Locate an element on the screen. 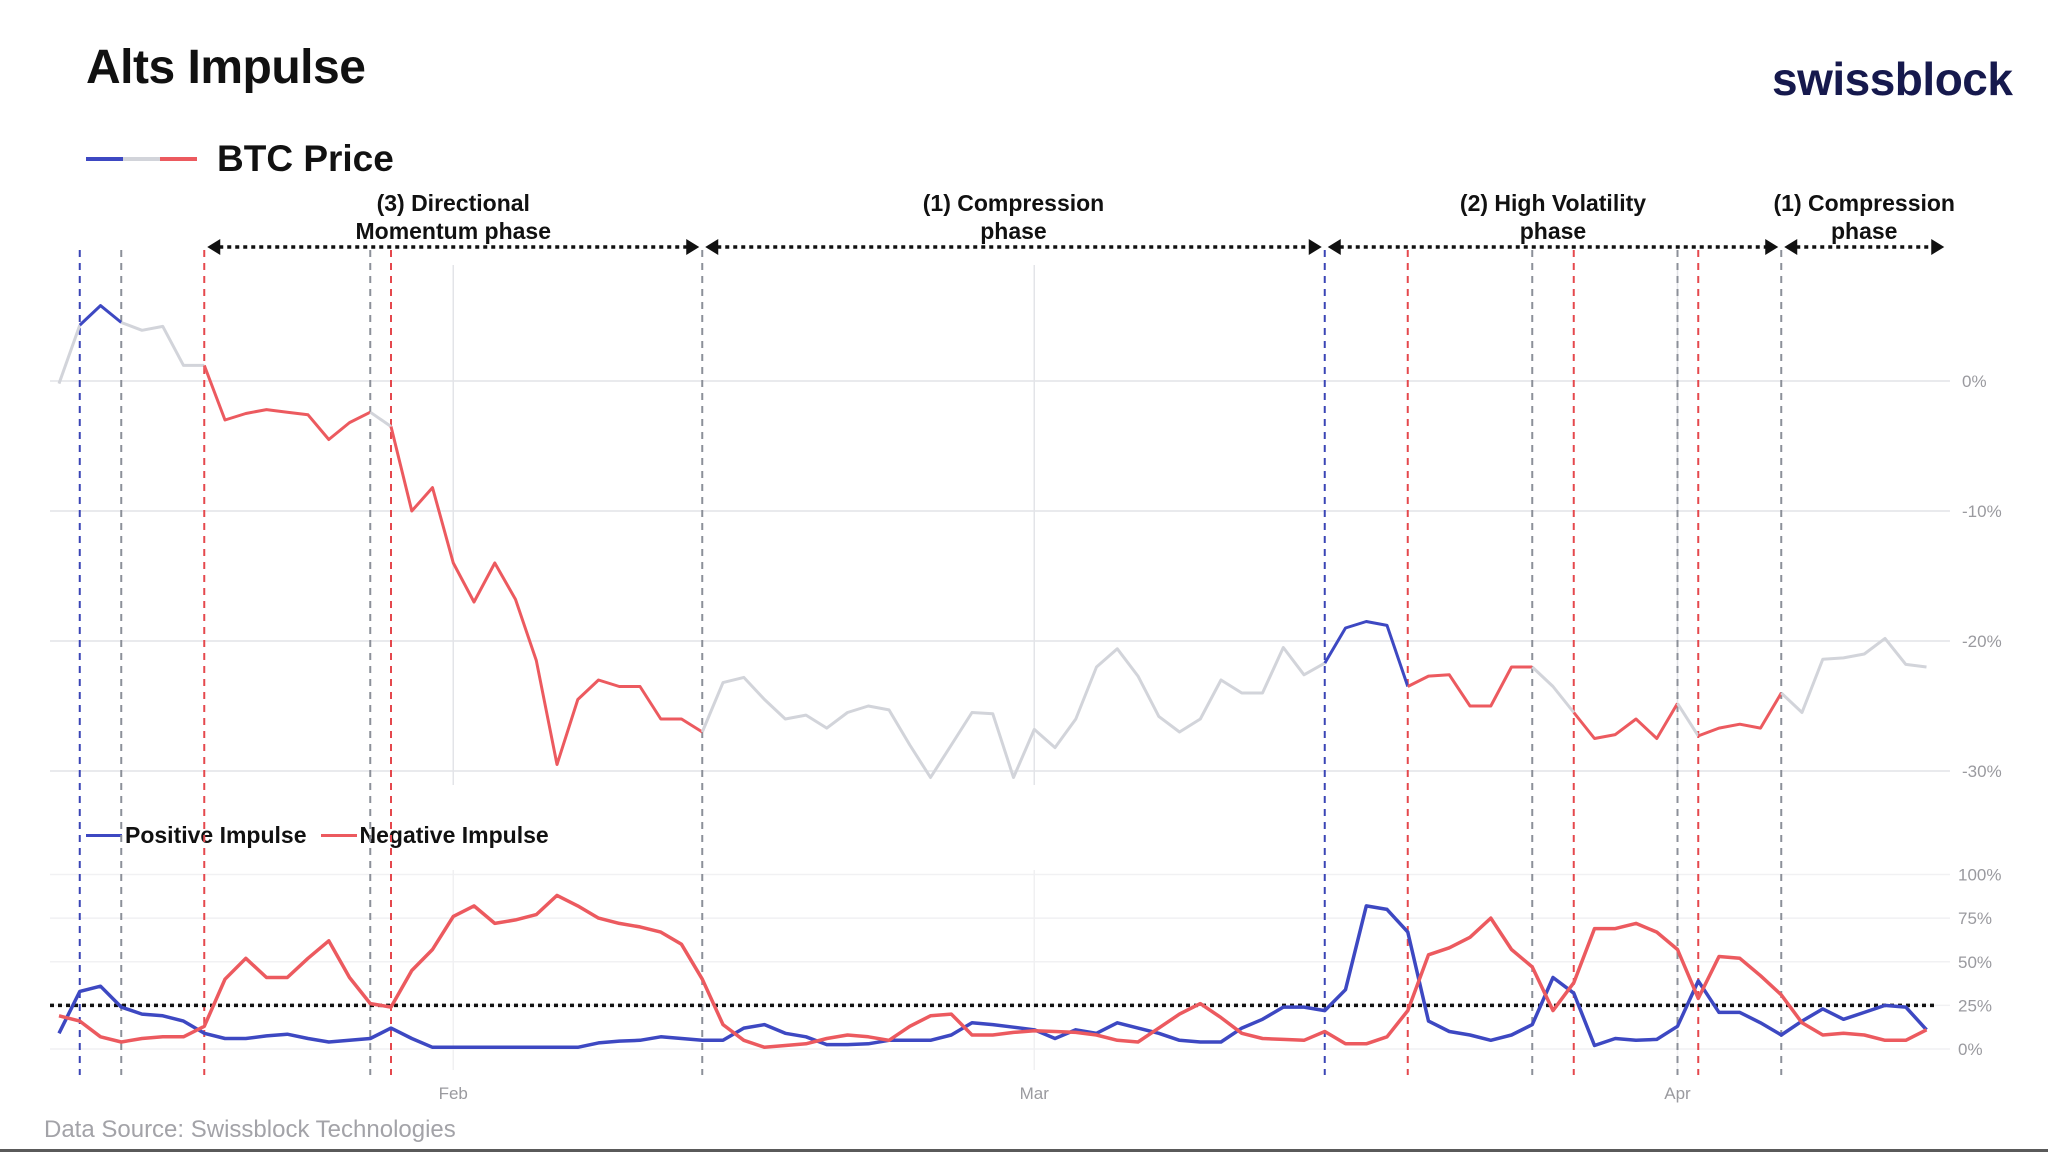 The image size is (2048, 1152). x-tick-label: Apr is located at coordinates (1677, 1093).